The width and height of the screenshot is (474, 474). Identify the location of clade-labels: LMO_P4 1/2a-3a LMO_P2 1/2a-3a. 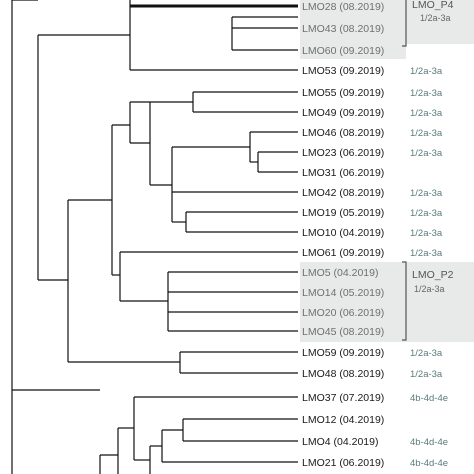
(433, 147).